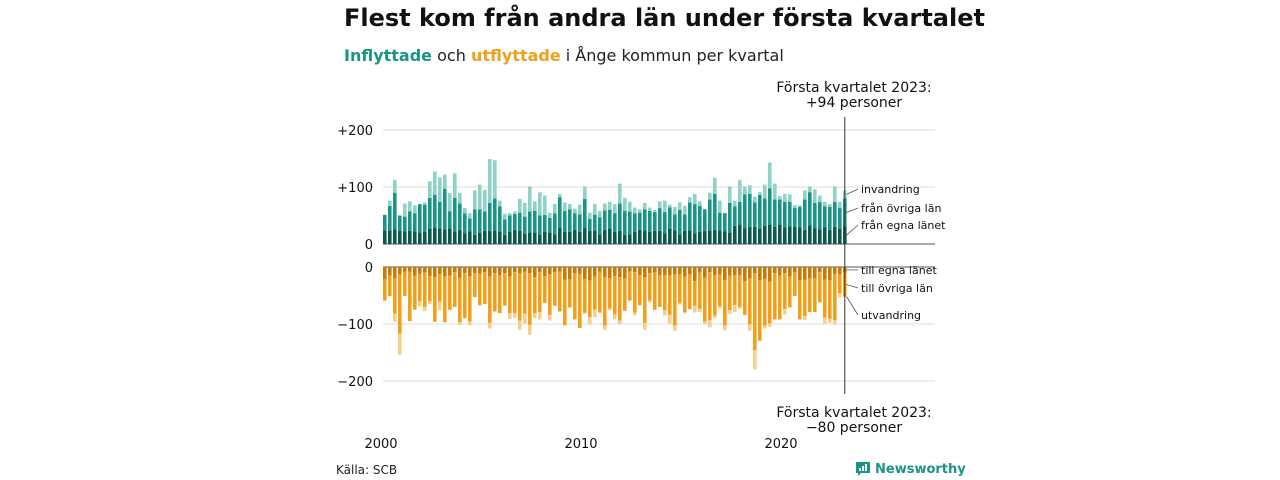  Describe the element at coordinates (615, 201) in the screenshot. I see `inflow-bars` at that location.